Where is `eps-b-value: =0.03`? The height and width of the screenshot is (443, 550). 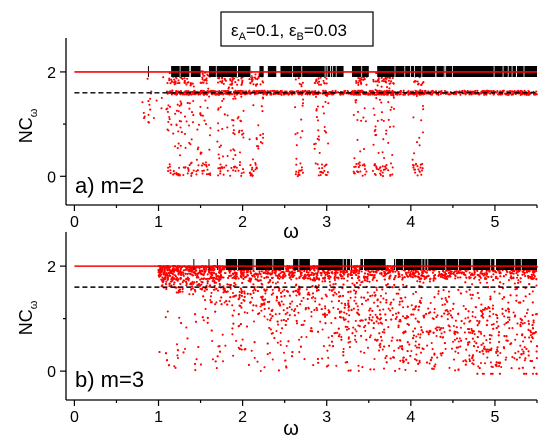 eps-b-value: =0.03 is located at coordinates (325, 30).